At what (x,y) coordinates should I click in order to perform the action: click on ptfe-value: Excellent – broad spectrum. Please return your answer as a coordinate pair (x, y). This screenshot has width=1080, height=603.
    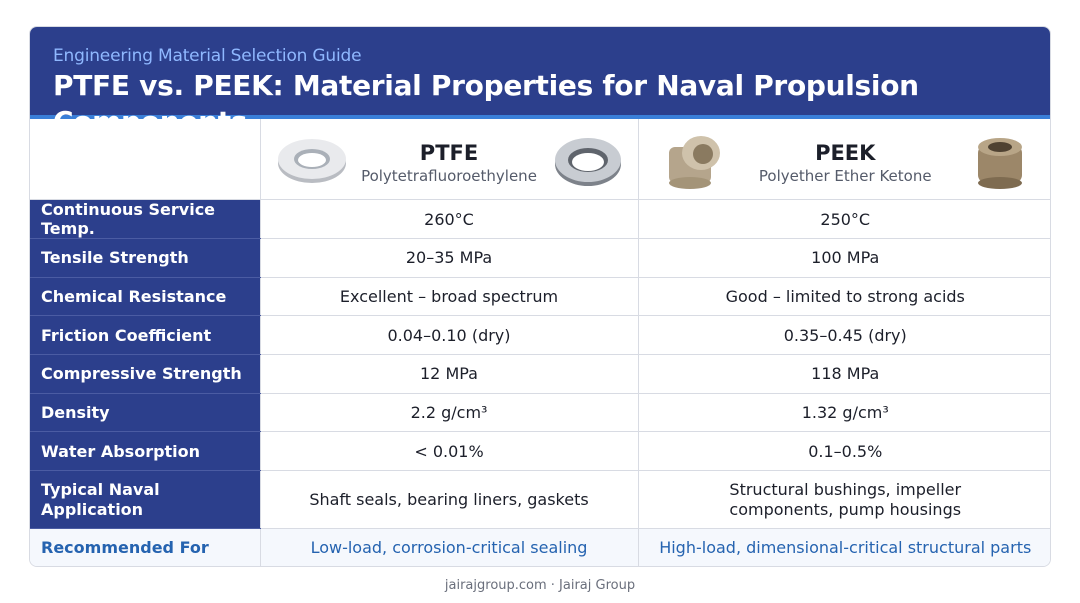
    Looking at the image, I should click on (449, 297).